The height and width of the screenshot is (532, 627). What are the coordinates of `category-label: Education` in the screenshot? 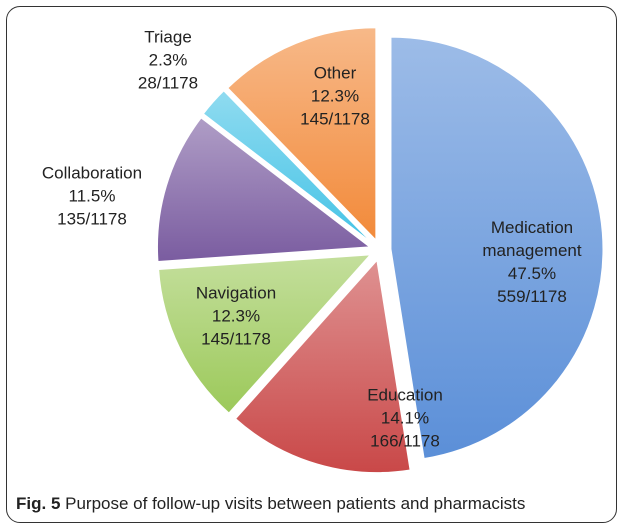 It's located at (405, 395).